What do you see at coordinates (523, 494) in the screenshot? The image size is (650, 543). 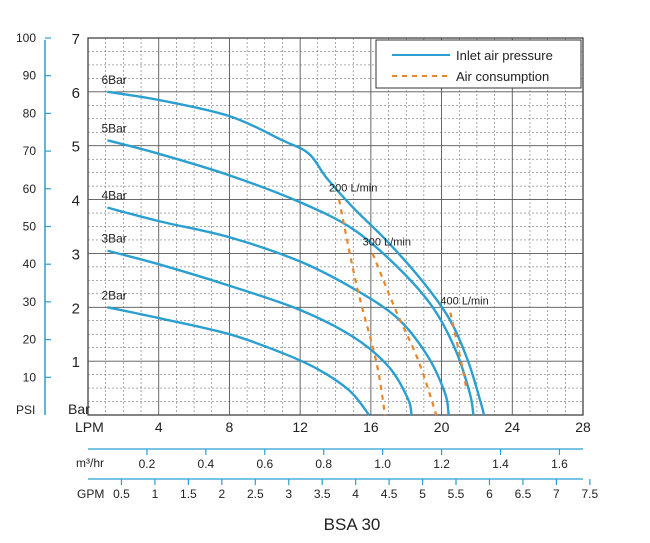 I see `gpm-tick-label: 6.5` at bounding box center [523, 494].